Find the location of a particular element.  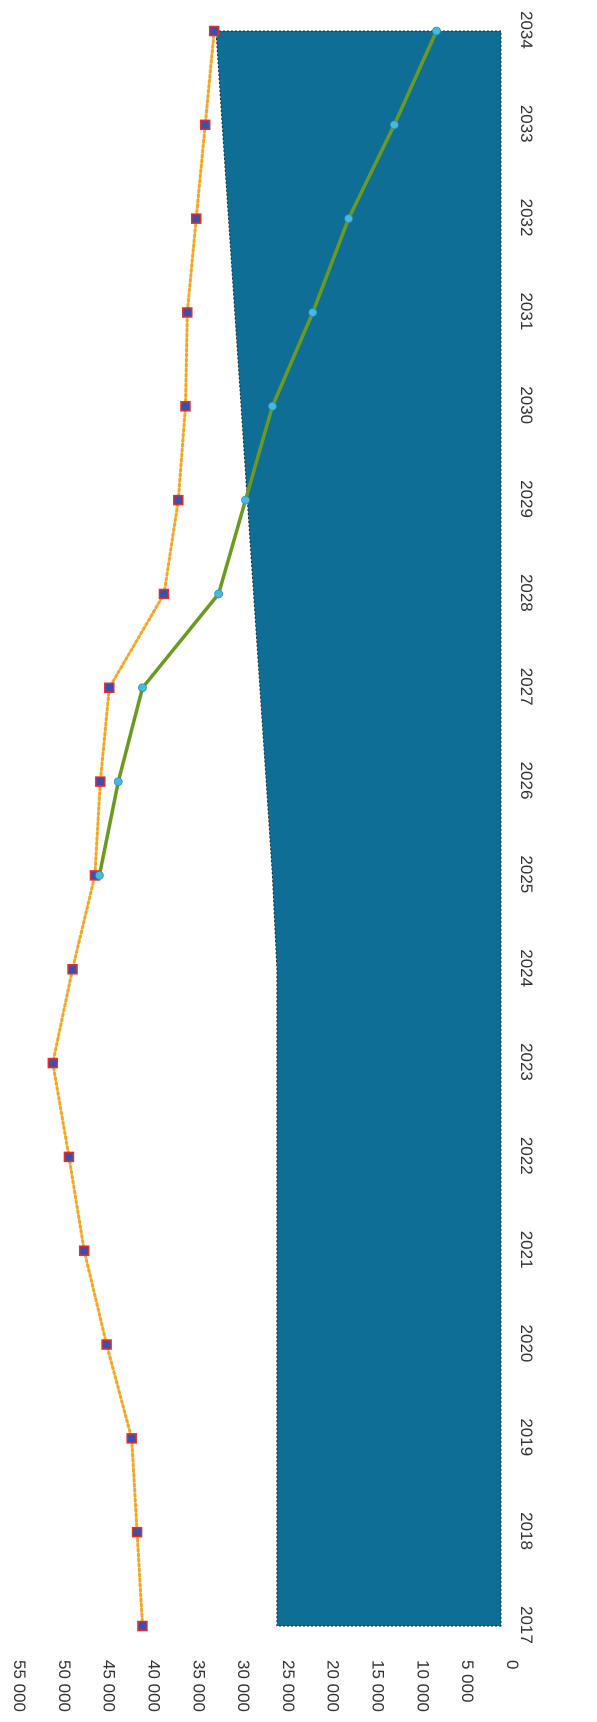

x-tick-label: 2029 is located at coordinates (526, 499).